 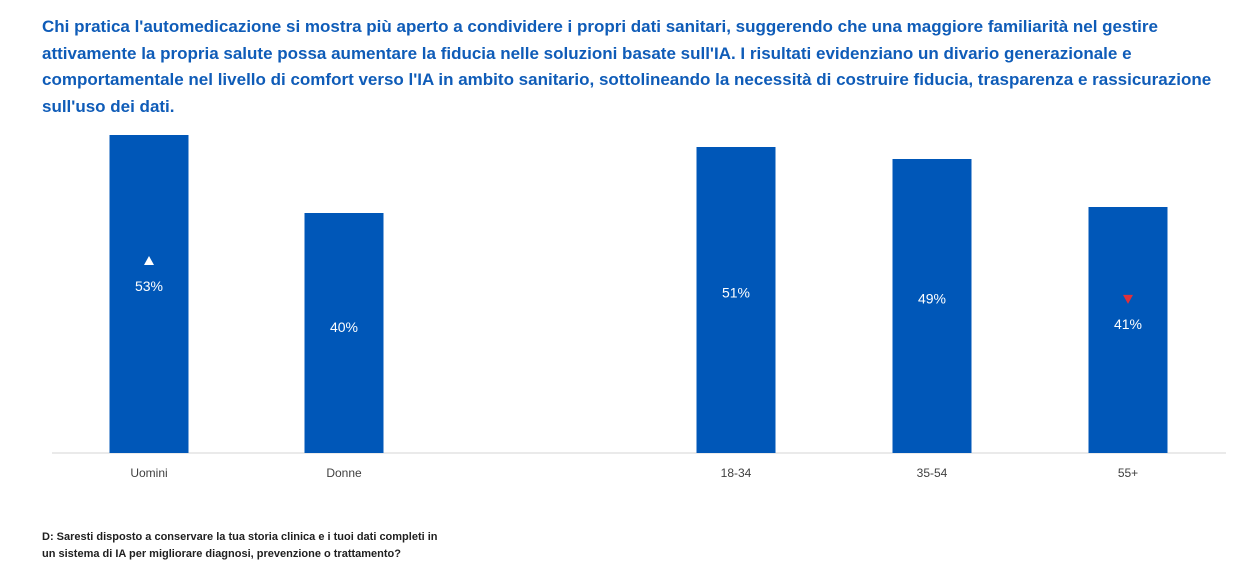 I want to click on bar-donne, so click(x=344, y=333).